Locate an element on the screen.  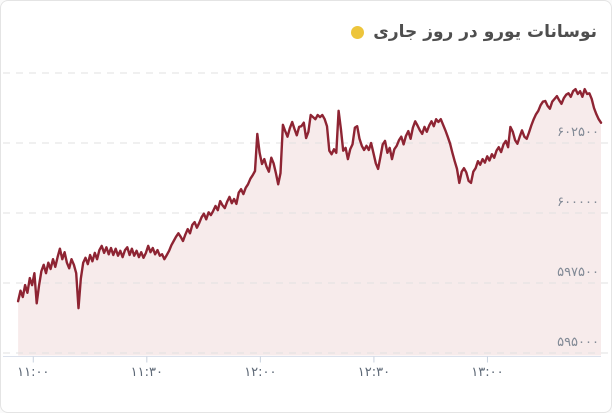
x-axis-label-11:30: ۱۱:۳۰ is located at coordinates (146, 372).